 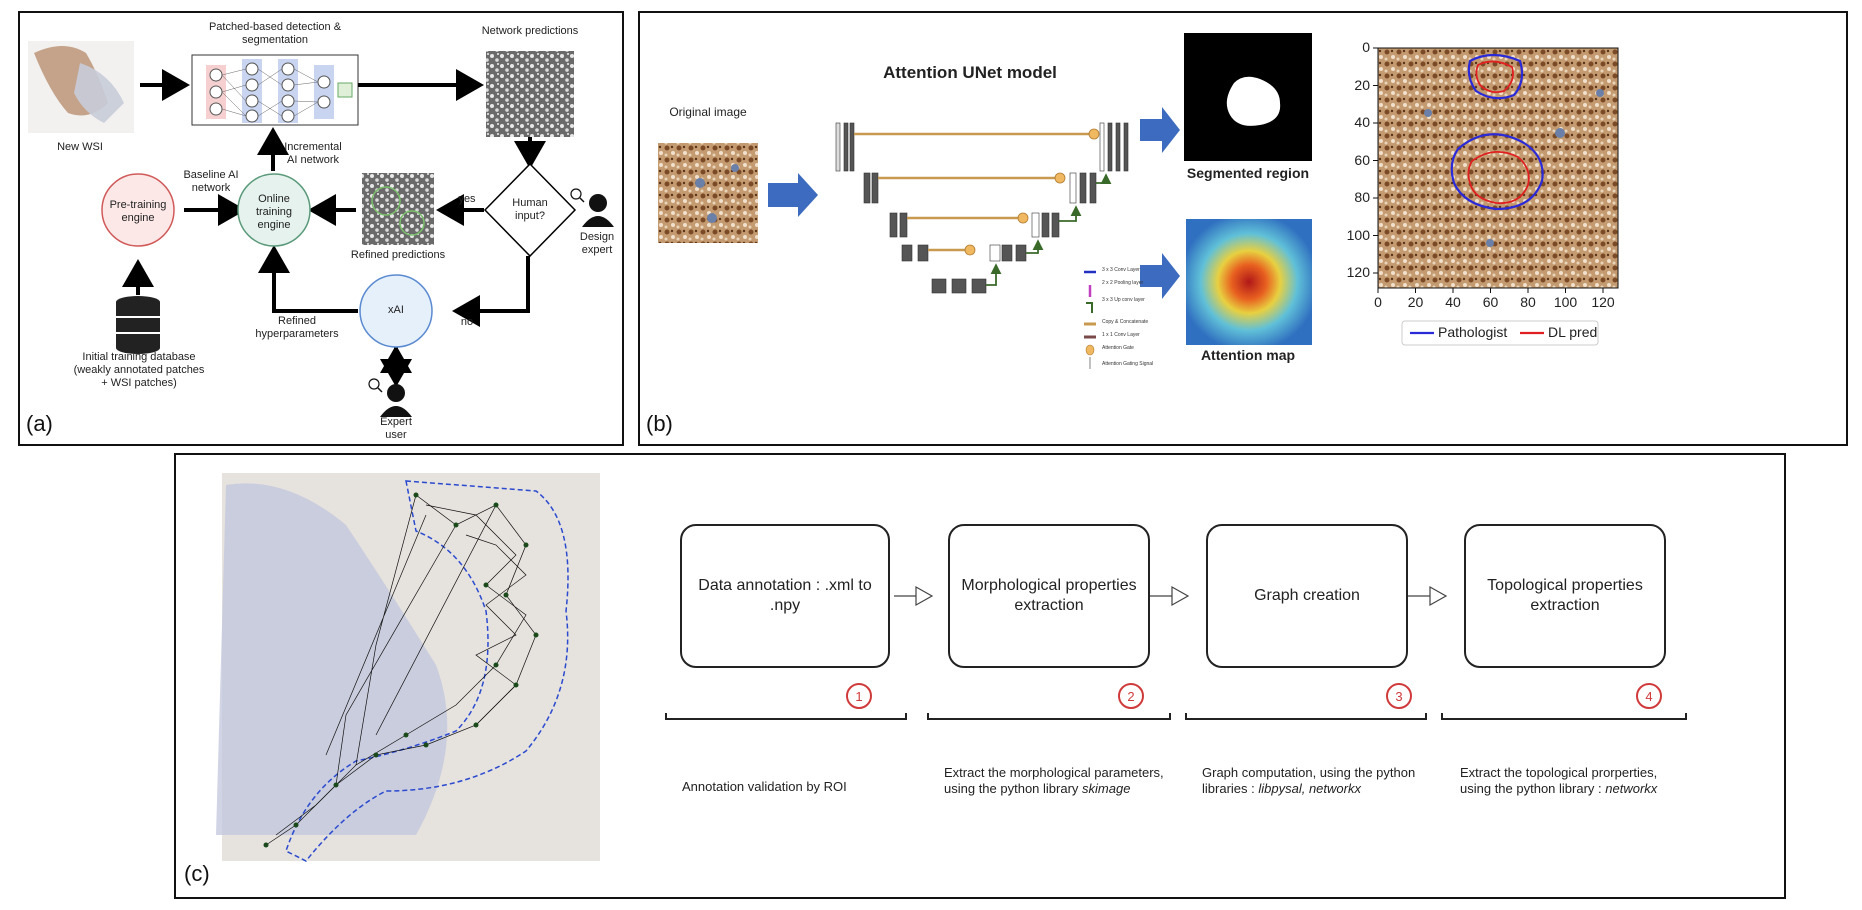 What do you see at coordinates (1362, 197) in the screenshot?
I see `y-tick-label: 80` at bounding box center [1362, 197].